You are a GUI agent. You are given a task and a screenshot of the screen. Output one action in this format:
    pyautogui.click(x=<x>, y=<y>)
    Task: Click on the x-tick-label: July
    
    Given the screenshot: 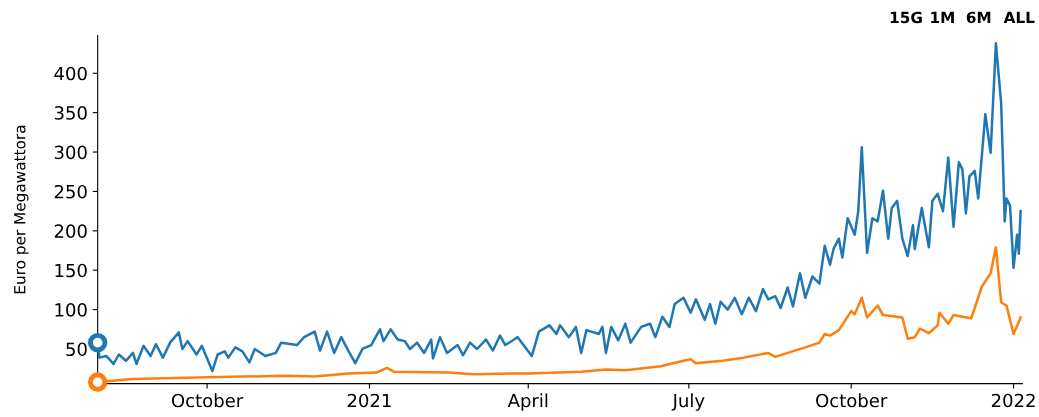 What is the action you would take?
    pyautogui.click(x=688, y=402)
    